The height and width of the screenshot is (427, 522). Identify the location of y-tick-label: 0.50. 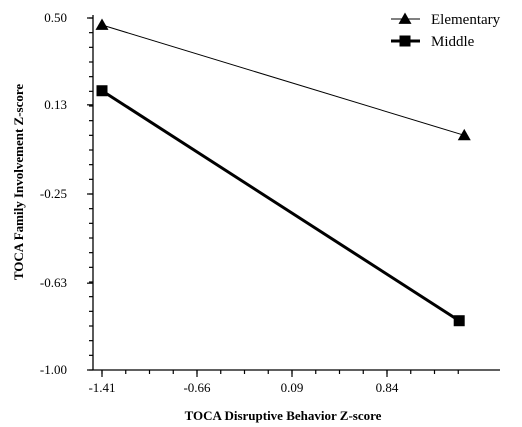
(55, 17).